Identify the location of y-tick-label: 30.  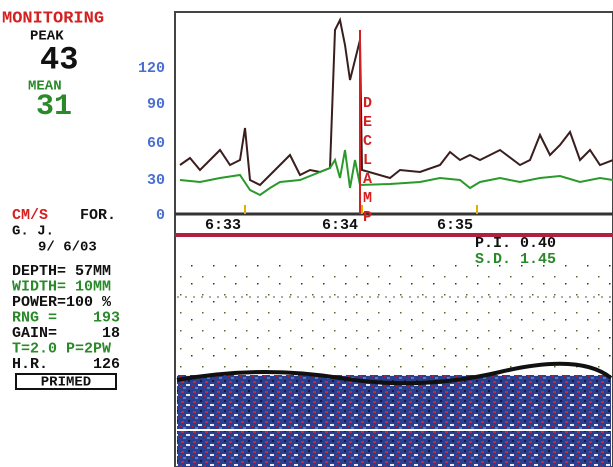
(156, 180).